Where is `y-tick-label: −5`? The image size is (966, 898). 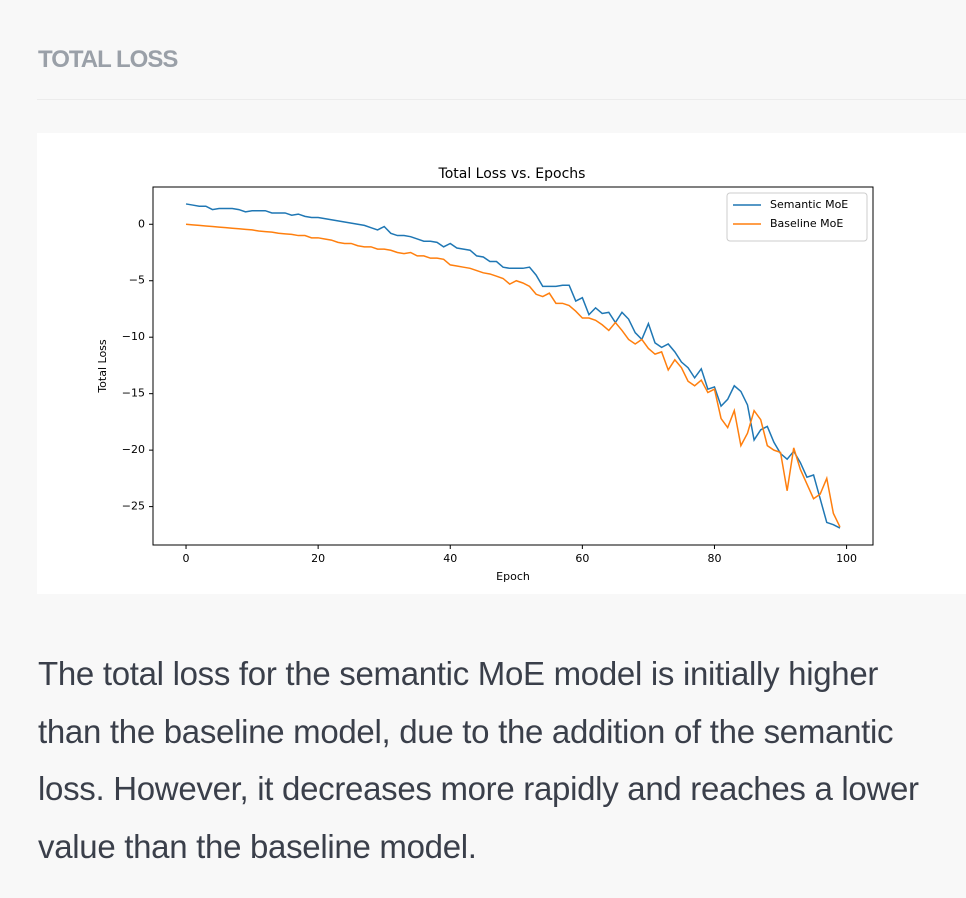
y-tick-label: −5 is located at coordinates (137, 280).